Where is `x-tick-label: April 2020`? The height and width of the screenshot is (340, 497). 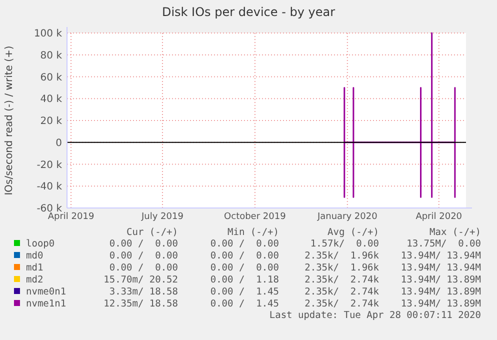
x-tick-label: April 2020 is located at coordinates (439, 217).